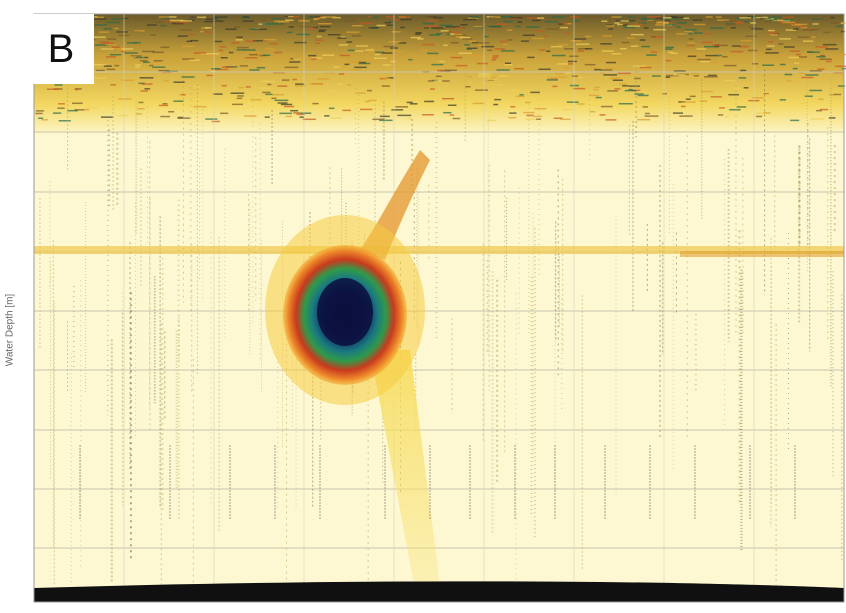 The width and height of the screenshot is (846, 613). What do you see at coordinates (405, 470) in the screenshot?
I see `lower-plume` at bounding box center [405, 470].